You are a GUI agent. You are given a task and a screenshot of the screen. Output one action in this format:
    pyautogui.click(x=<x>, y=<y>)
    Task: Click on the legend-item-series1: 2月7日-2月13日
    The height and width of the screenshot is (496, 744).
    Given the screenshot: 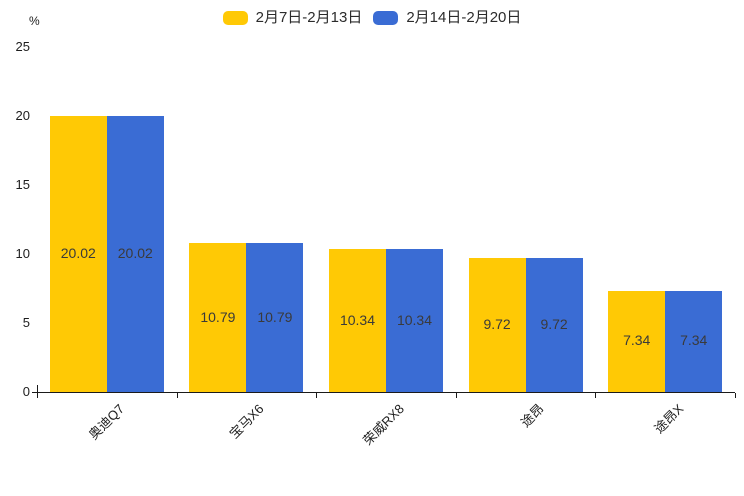 What is the action you would take?
    pyautogui.click(x=292, y=18)
    